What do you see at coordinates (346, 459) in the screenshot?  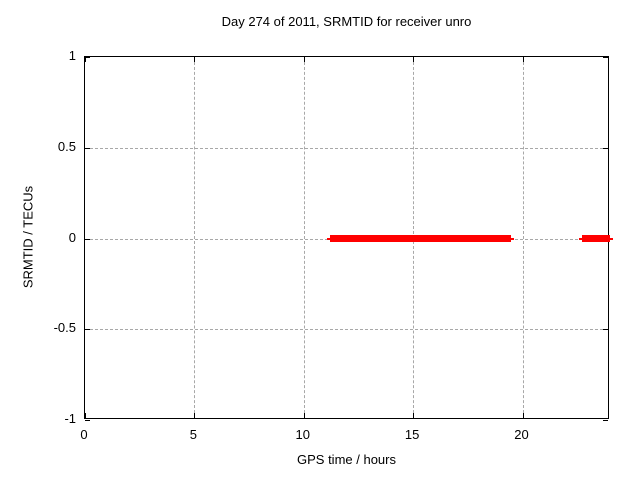 I see `x-axis-label: GPS time / hours` at bounding box center [346, 459].